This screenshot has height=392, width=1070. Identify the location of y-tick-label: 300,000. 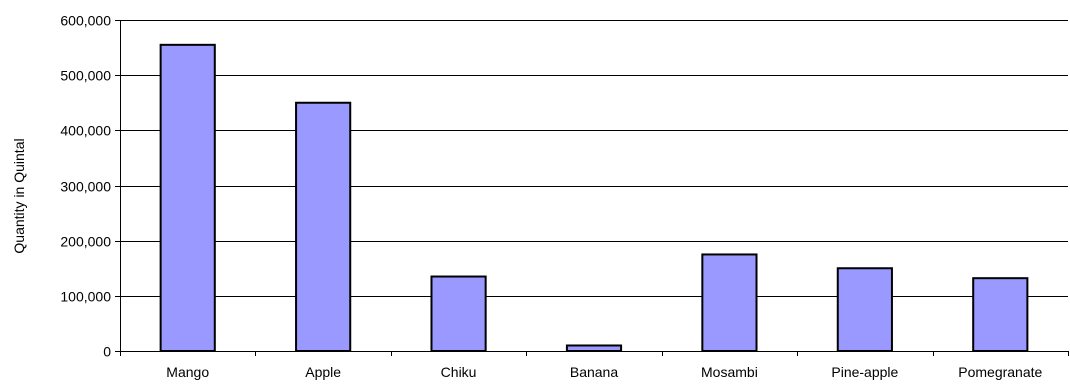
(85, 187).